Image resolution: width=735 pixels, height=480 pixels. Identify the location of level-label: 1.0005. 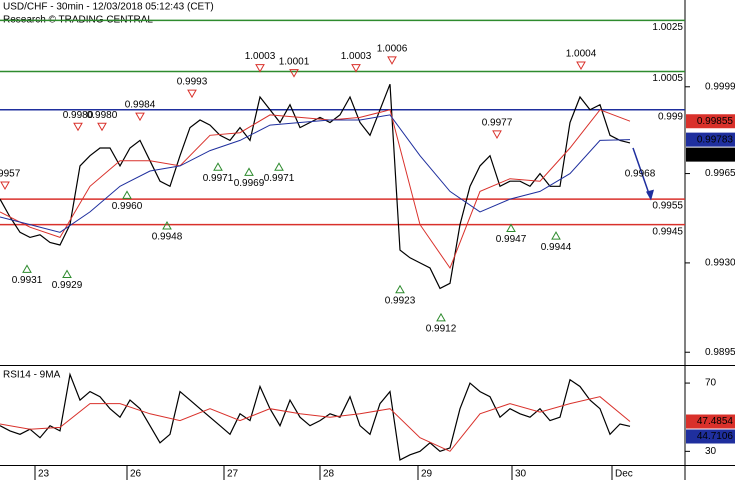
(667, 78).